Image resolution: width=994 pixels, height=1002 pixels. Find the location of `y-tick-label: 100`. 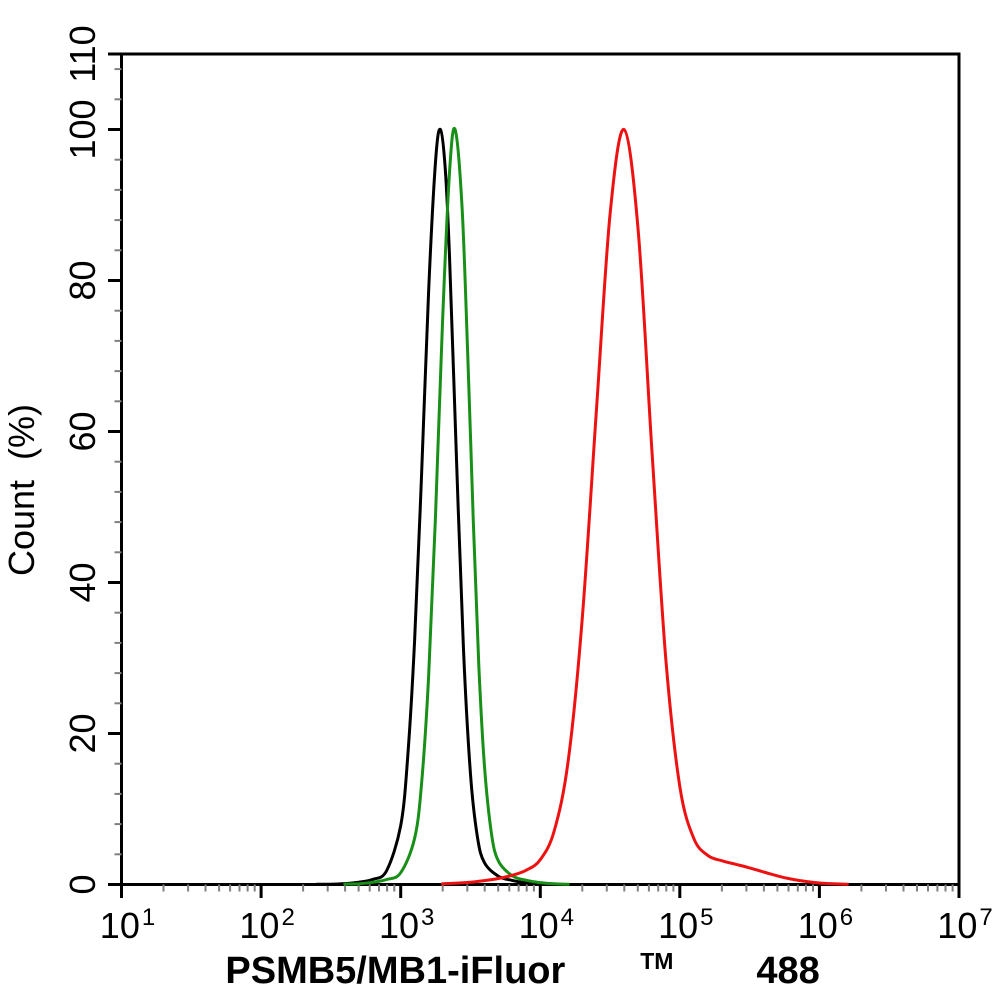

y-tick-label: 100 is located at coordinates (82, 129).